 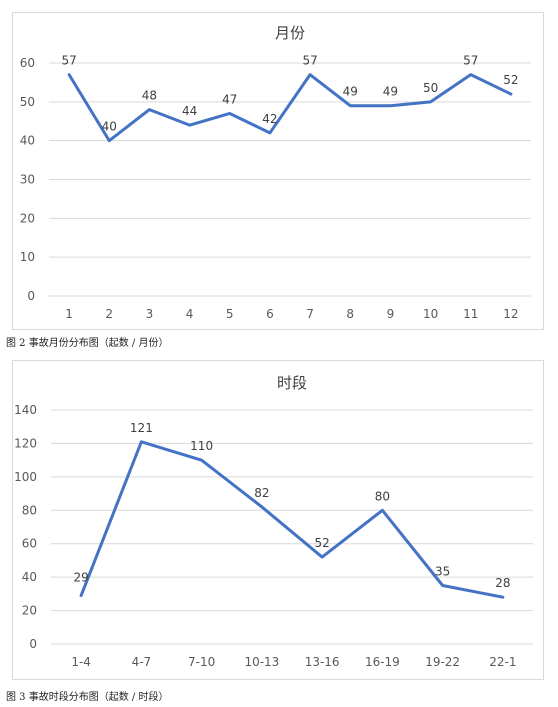 I want to click on series-line, so click(x=290, y=108).